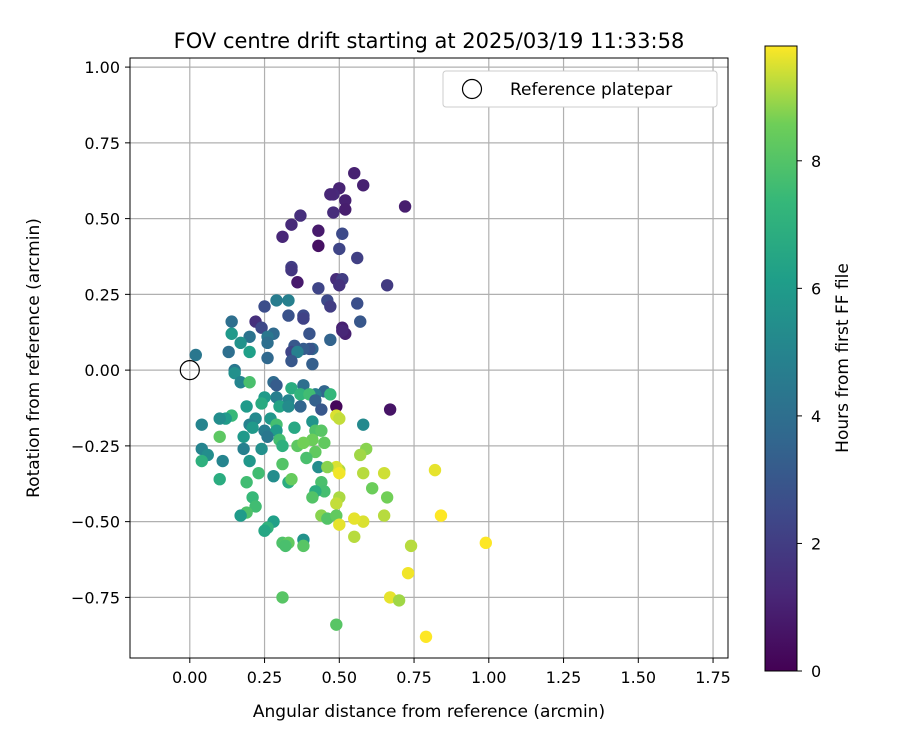  I want to click on x-axis-ticks: 0.00 0.25 0.50 0.75 1.00 1.25 1.50 1.75, so click(451, 672).